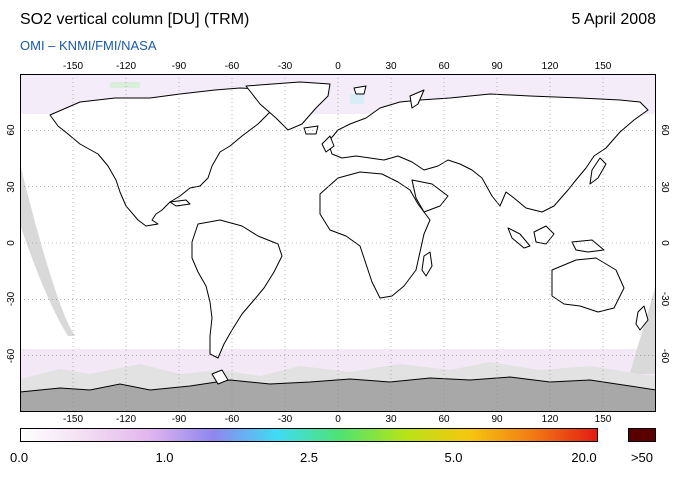 This screenshot has height=480, width=676. Describe the element at coordinates (338, 66) in the screenshot. I see `lon-tick-top: 0` at that location.